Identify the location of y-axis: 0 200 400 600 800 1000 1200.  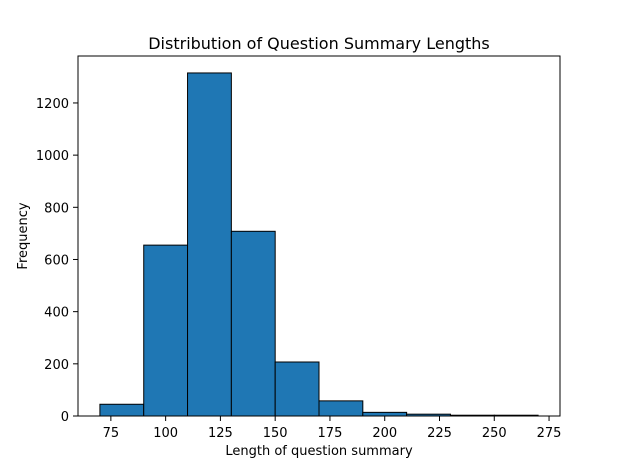
(57, 261).